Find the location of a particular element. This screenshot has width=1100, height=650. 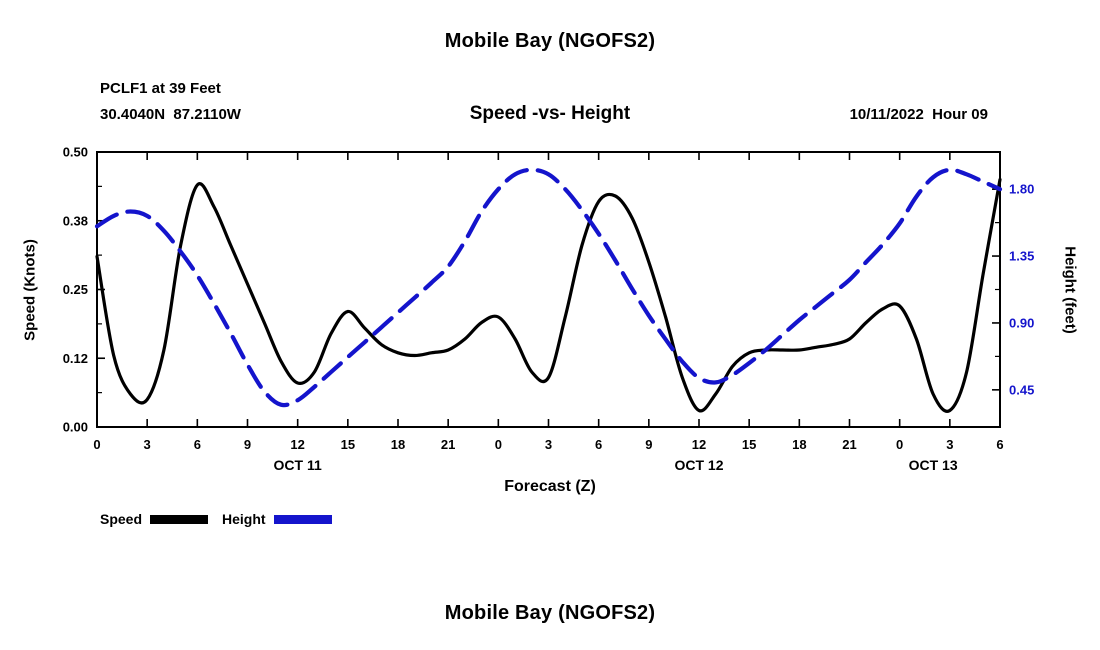

day-label: OCT 11 is located at coordinates (298, 465).